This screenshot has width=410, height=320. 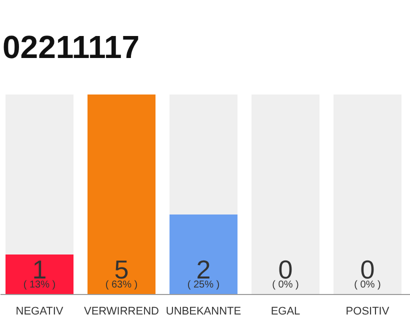 What do you see at coordinates (40, 312) in the screenshot?
I see `x-tick-label: NEGATIV` at bounding box center [40, 312].